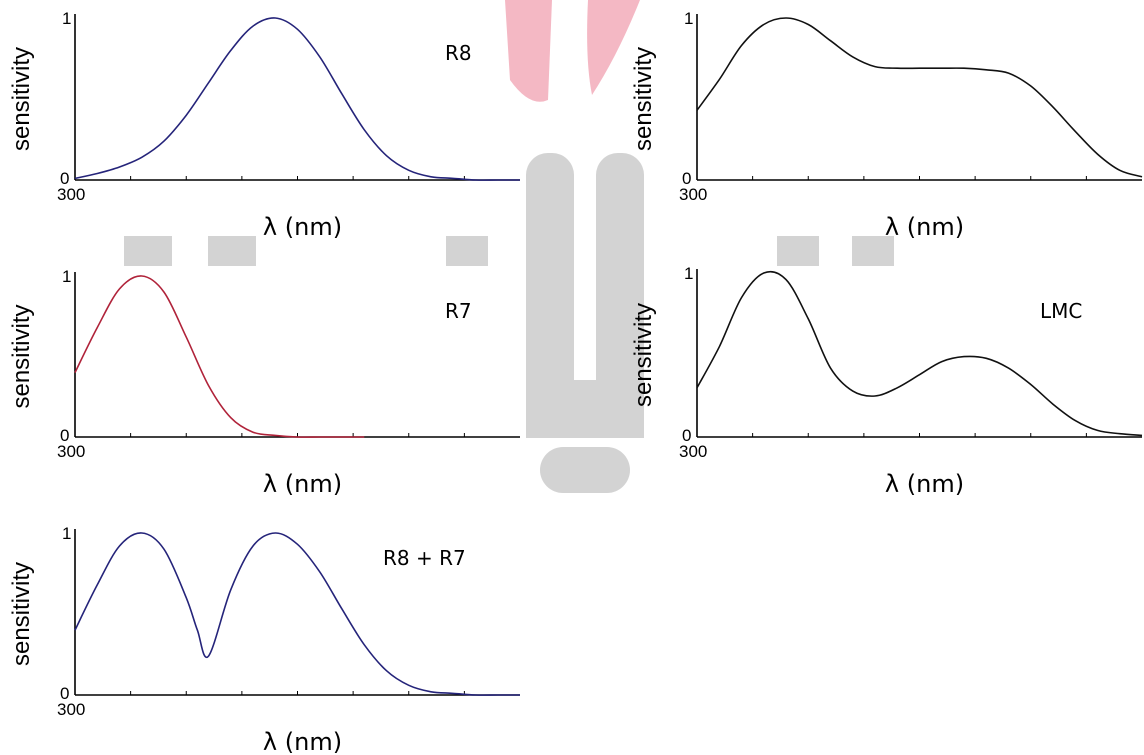  I want to click on pink-shape-right, so click(613, 47).